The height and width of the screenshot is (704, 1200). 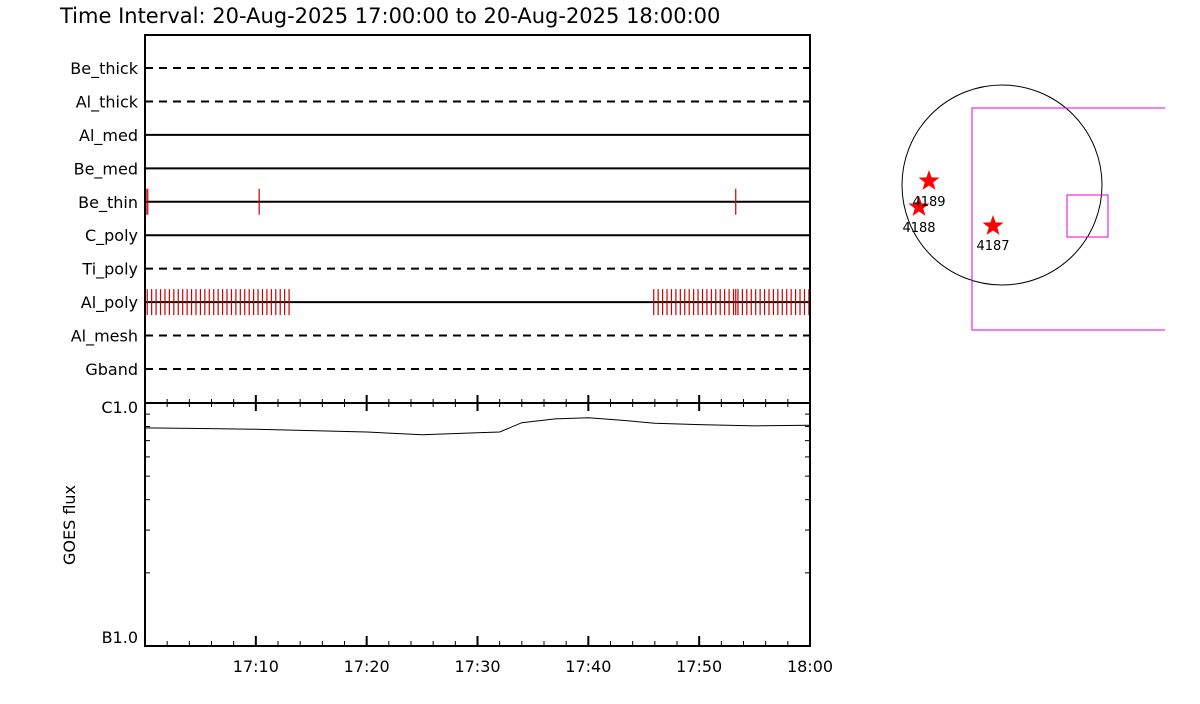 What do you see at coordinates (256, 666) in the screenshot?
I see `x-tick-label: 17:10` at bounding box center [256, 666].